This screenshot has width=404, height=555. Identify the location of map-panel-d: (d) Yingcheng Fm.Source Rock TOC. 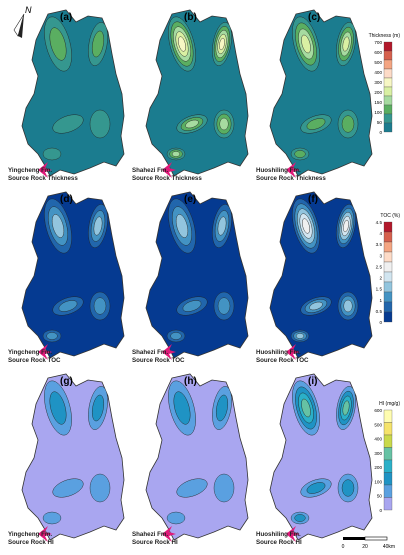
(66, 277).